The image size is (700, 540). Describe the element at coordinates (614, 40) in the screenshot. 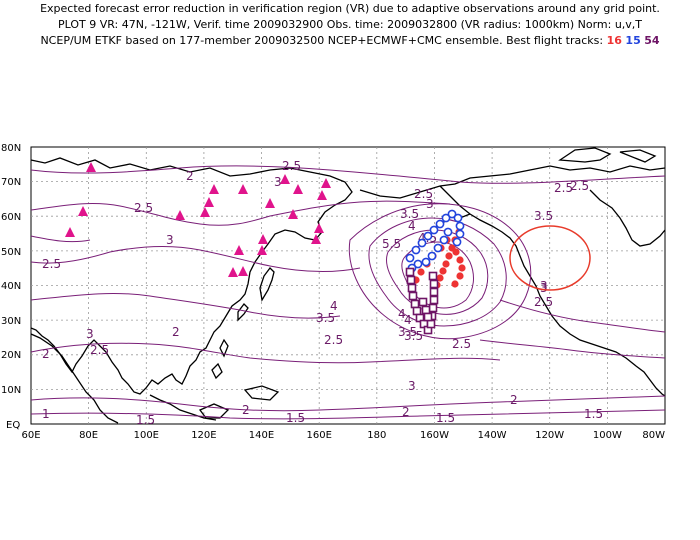

I see `track-a-label: 16` at that location.